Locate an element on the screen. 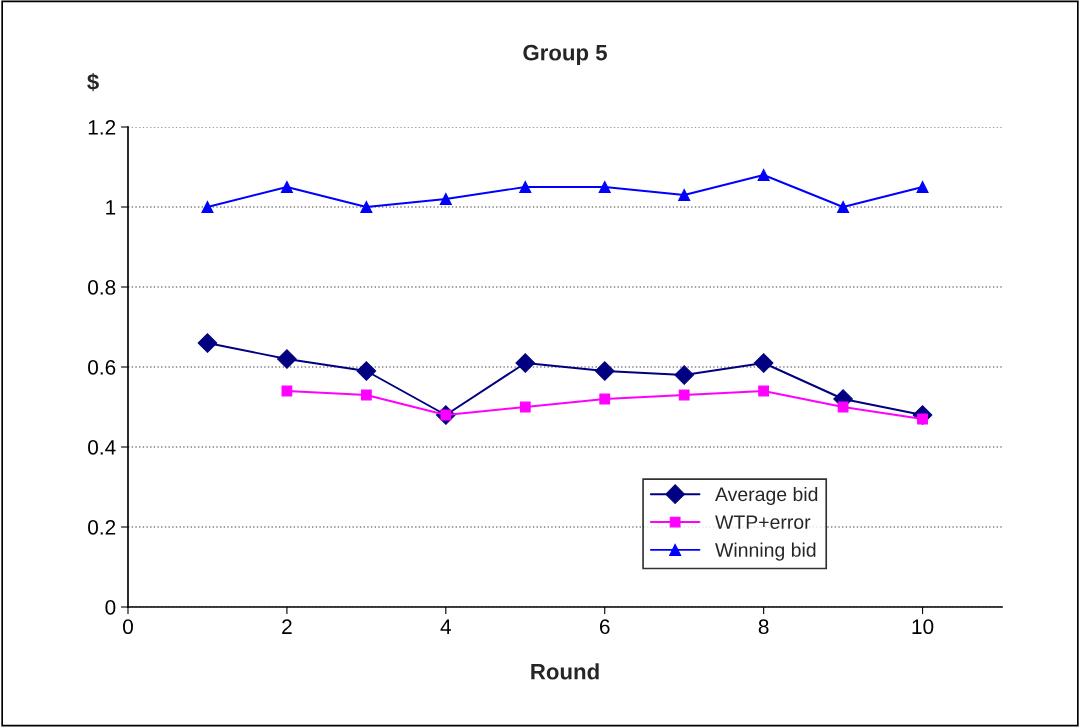  y-axis-title: $ is located at coordinates (93, 82).